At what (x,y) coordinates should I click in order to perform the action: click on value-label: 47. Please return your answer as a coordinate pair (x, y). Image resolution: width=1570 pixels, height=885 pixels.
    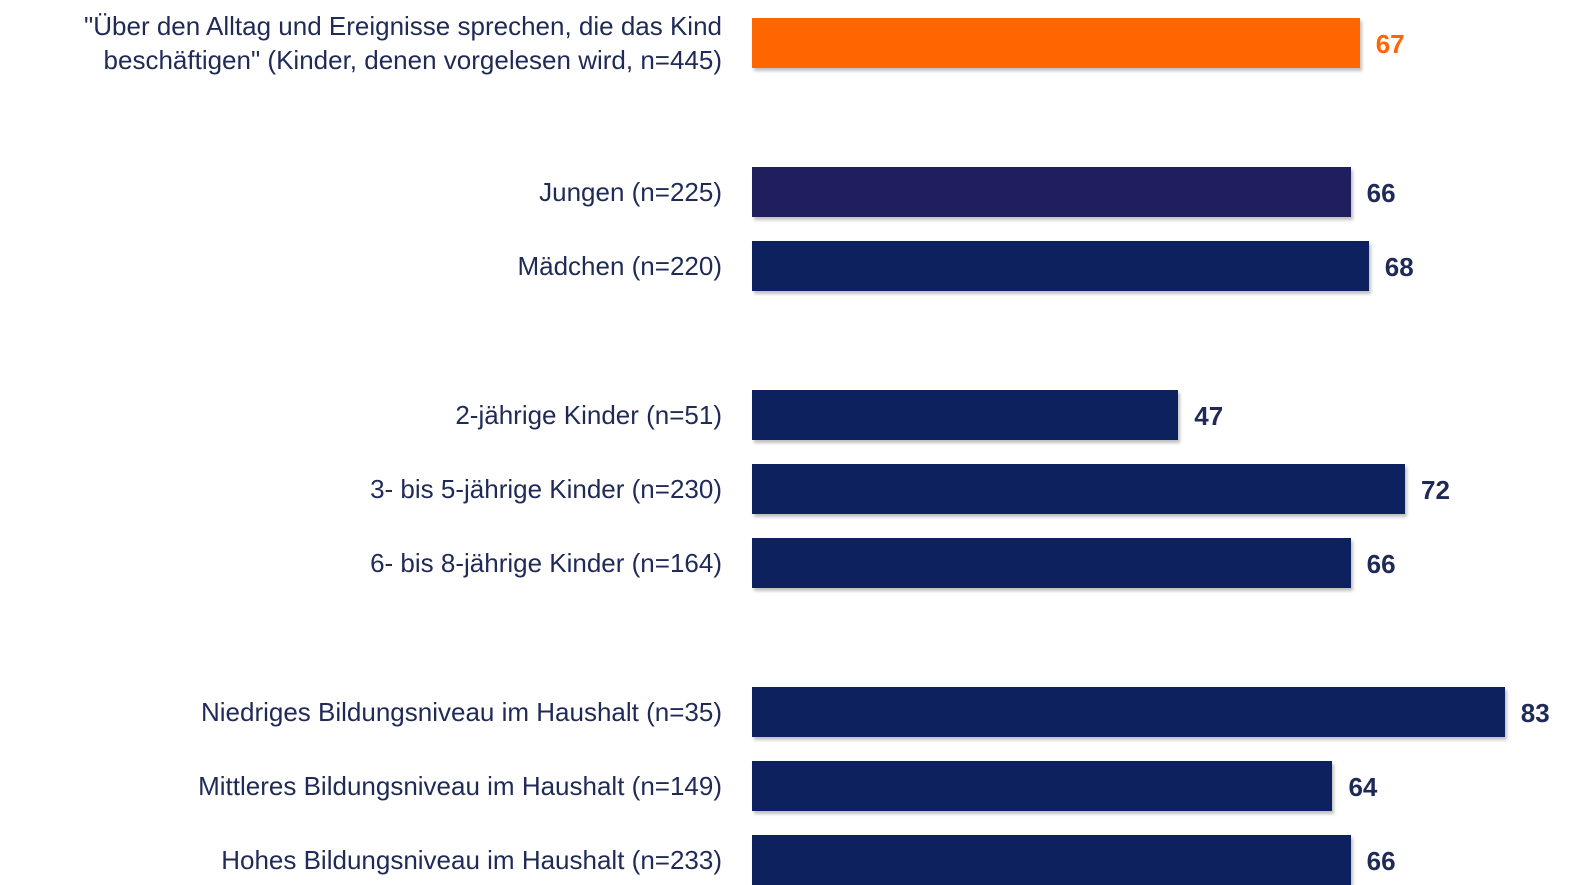
    Looking at the image, I should click on (1209, 415).